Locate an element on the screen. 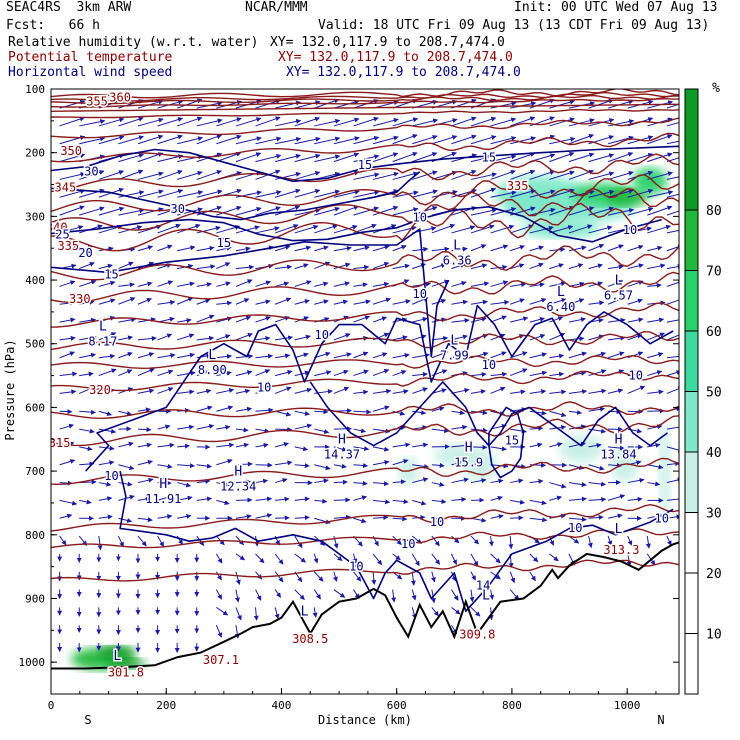 This screenshot has height=740, width=740. colorbar-band is located at coordinates (691, 361).